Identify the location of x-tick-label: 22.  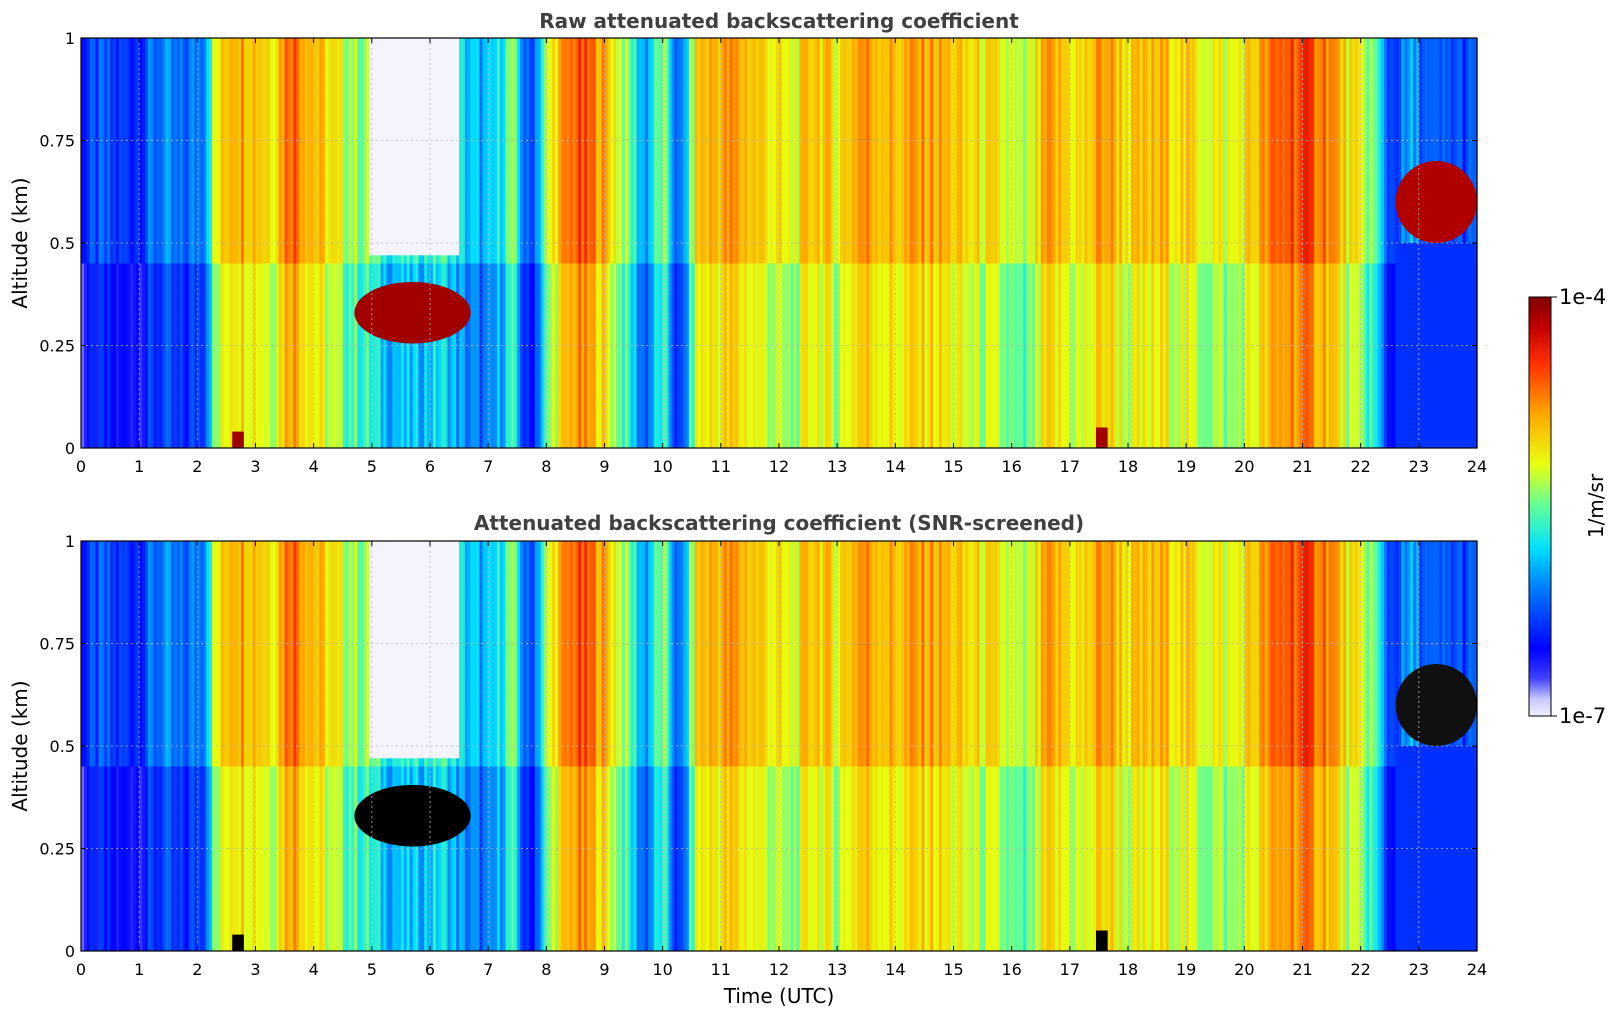
(1360, 969).